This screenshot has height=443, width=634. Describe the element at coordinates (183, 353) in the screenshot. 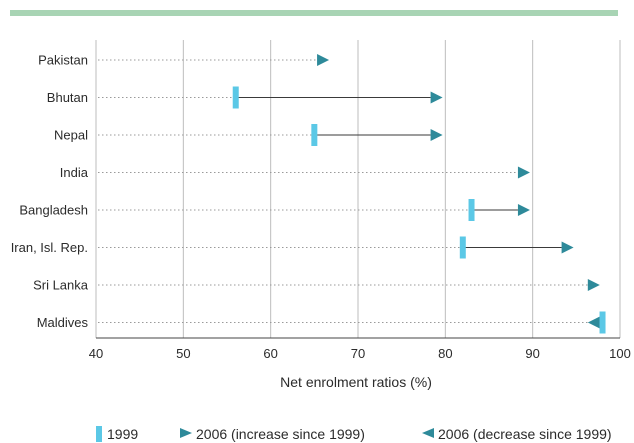

I see `x-tick-label-50: 50` at that location.